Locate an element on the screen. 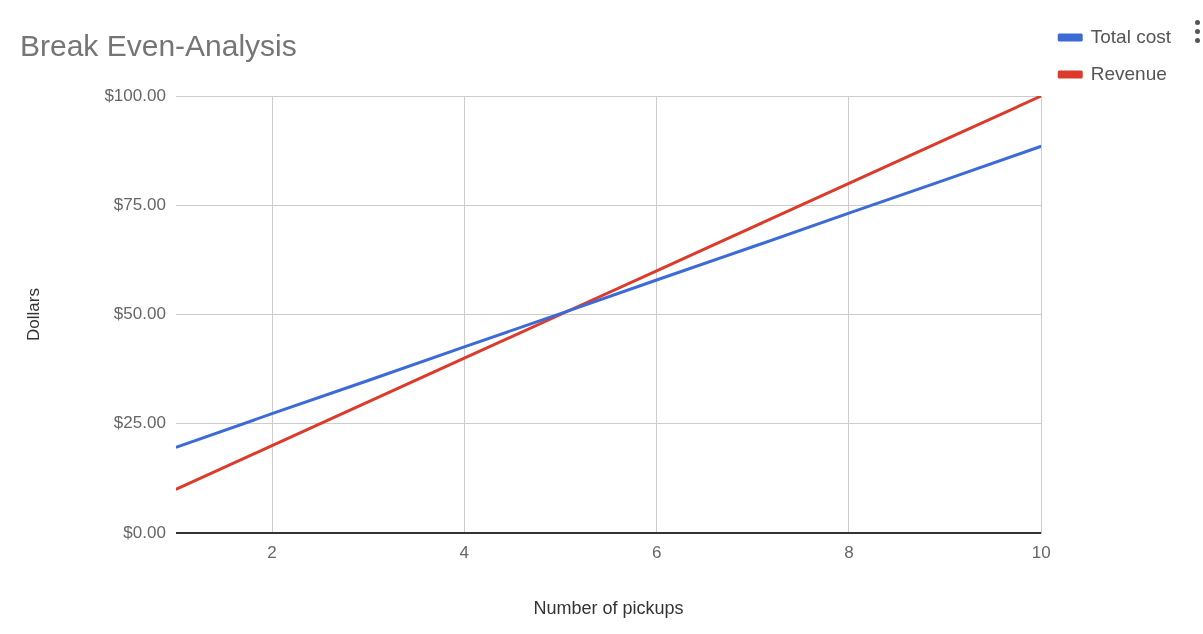  chart-title: Break Even-Analysis is located at coordinates (158, 46).